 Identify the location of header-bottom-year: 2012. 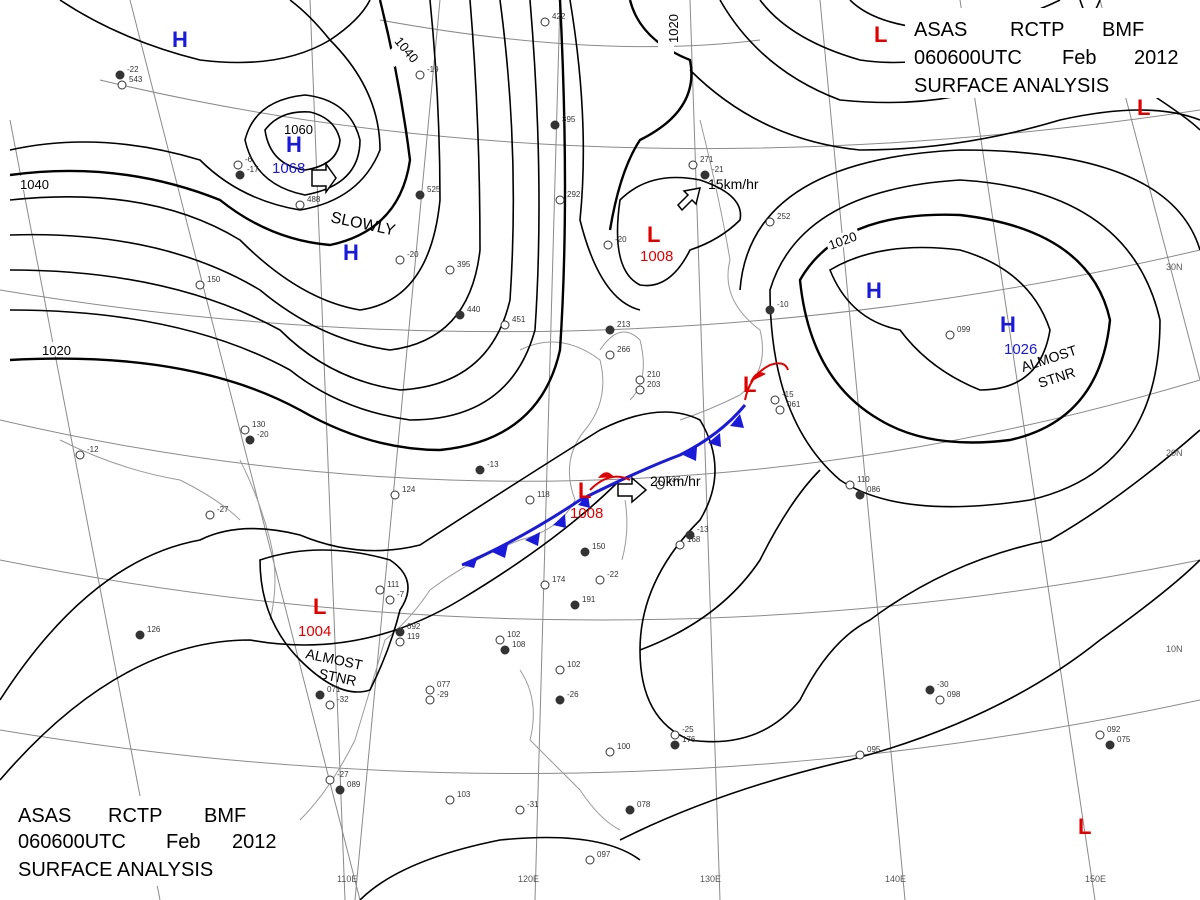
(254, 842).